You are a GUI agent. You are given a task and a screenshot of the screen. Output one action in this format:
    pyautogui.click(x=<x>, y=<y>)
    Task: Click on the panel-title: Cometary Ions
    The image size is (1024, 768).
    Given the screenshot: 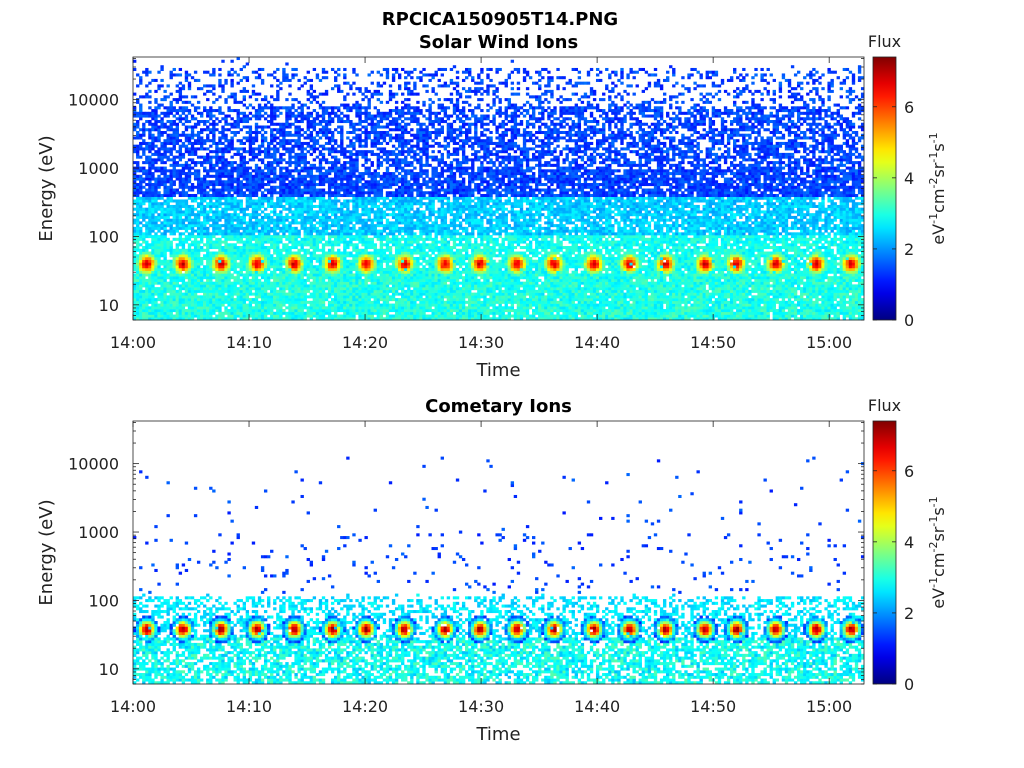 What is the action you would take?
    pyautogui.click(x=498, y=406)
    